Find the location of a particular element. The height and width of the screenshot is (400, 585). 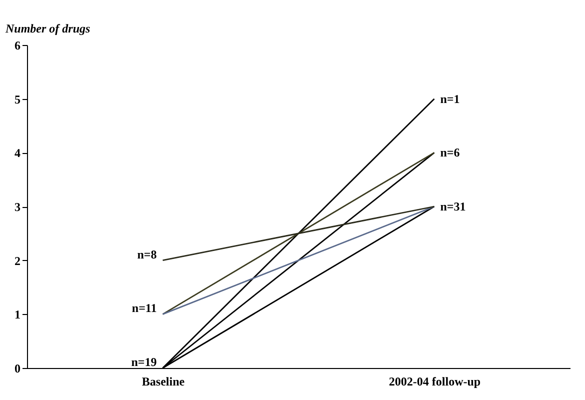

y-tick-label: 5 is located at coordinates (17, 99).